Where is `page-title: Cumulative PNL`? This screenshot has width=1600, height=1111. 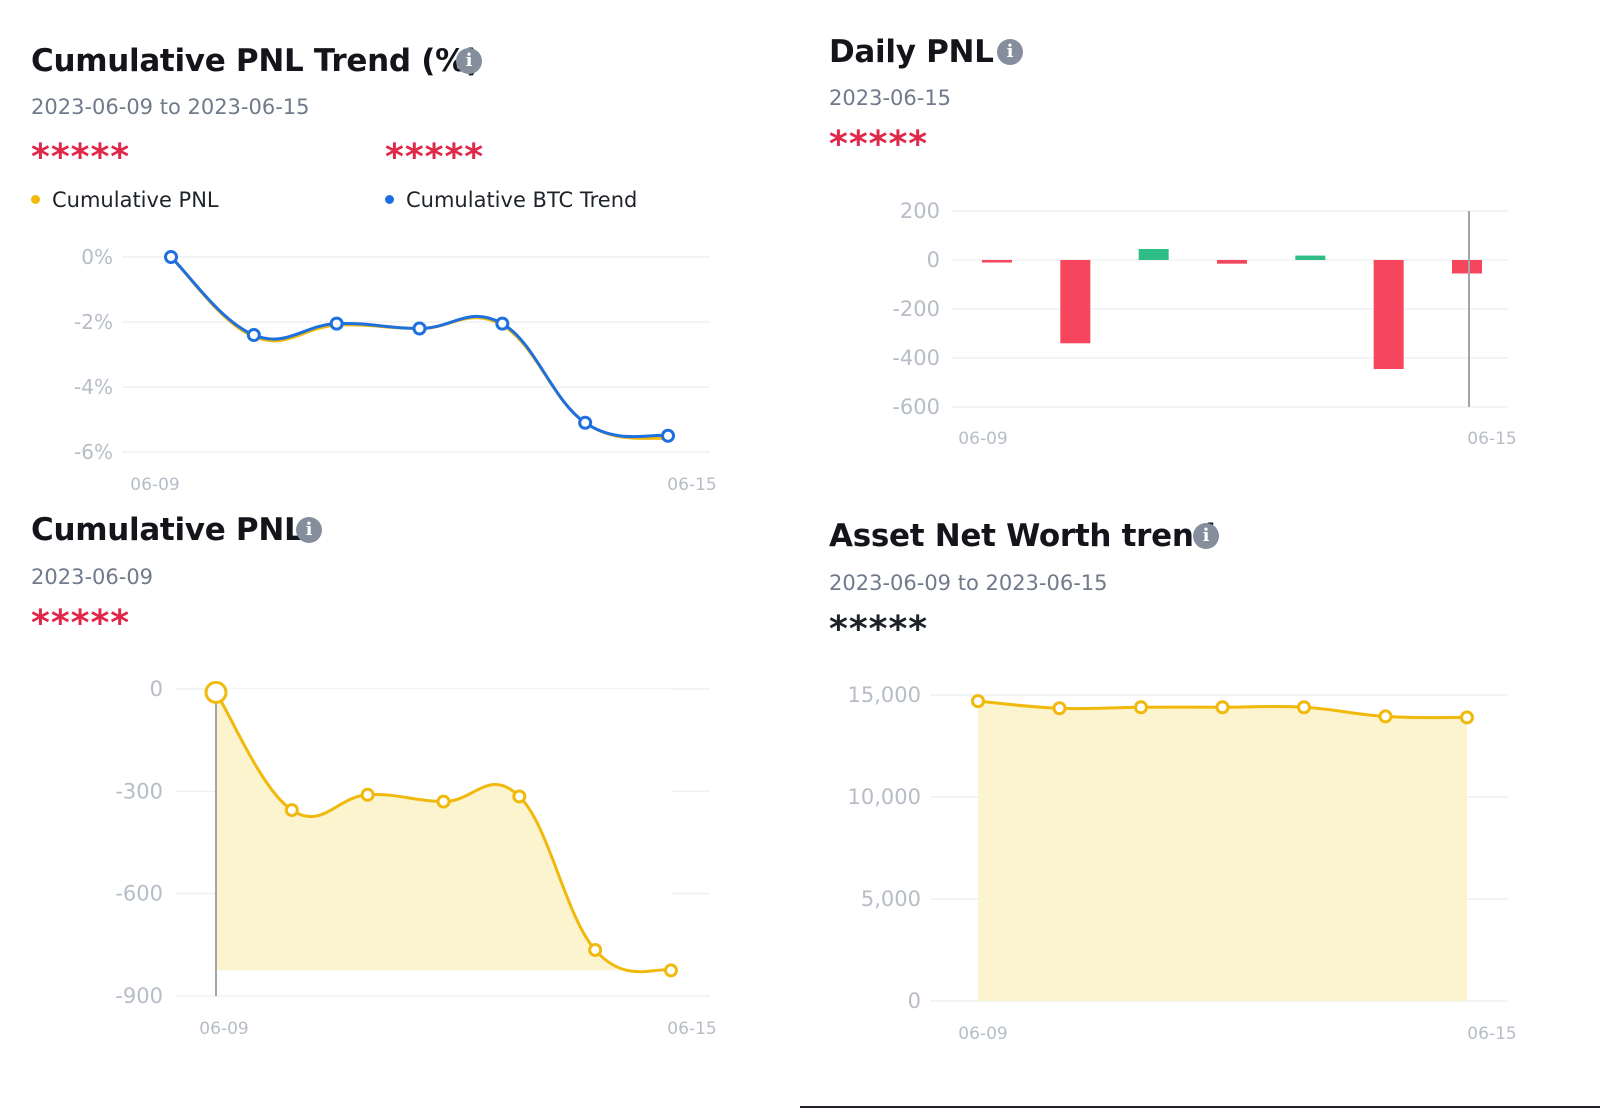 page-title: Cumulative PNL is located at coordinates (167, 530).